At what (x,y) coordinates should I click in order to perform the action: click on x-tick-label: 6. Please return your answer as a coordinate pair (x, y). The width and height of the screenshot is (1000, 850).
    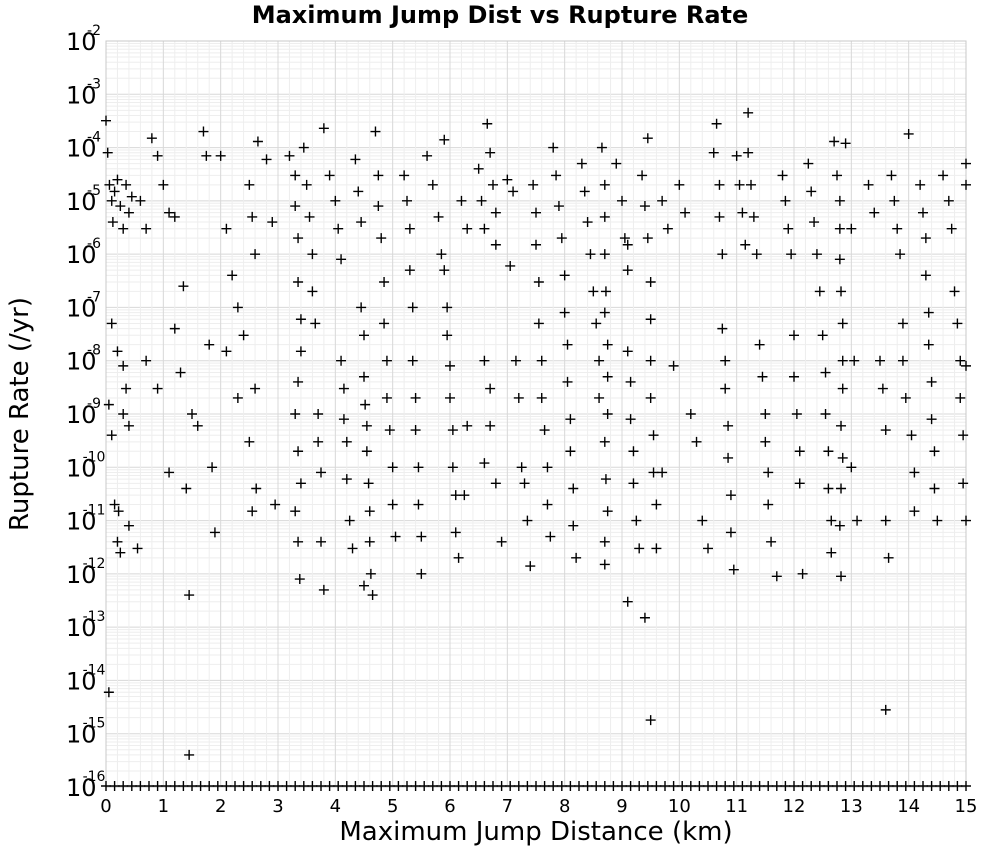
    Looking at the image, I should click on (449, 806).